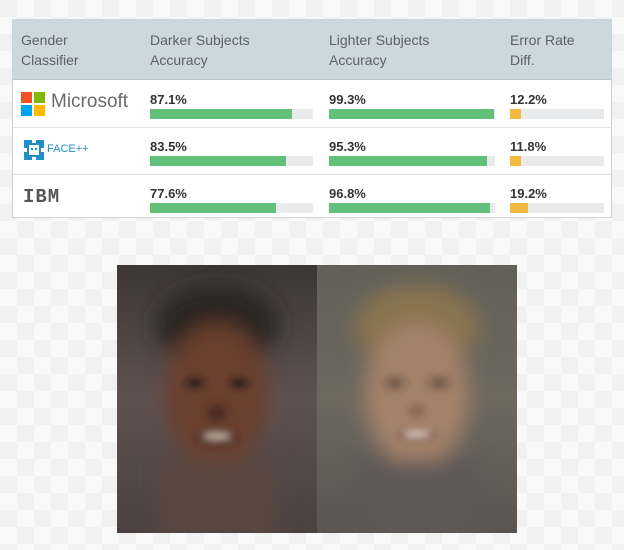 This screenshot has height=550, width=624. What do you see at coordinates (312, 151) in the screenshot?
I see `table-row: FACE++ 83.5% 95.3% 11.8%` at bounding box center [312, 151].